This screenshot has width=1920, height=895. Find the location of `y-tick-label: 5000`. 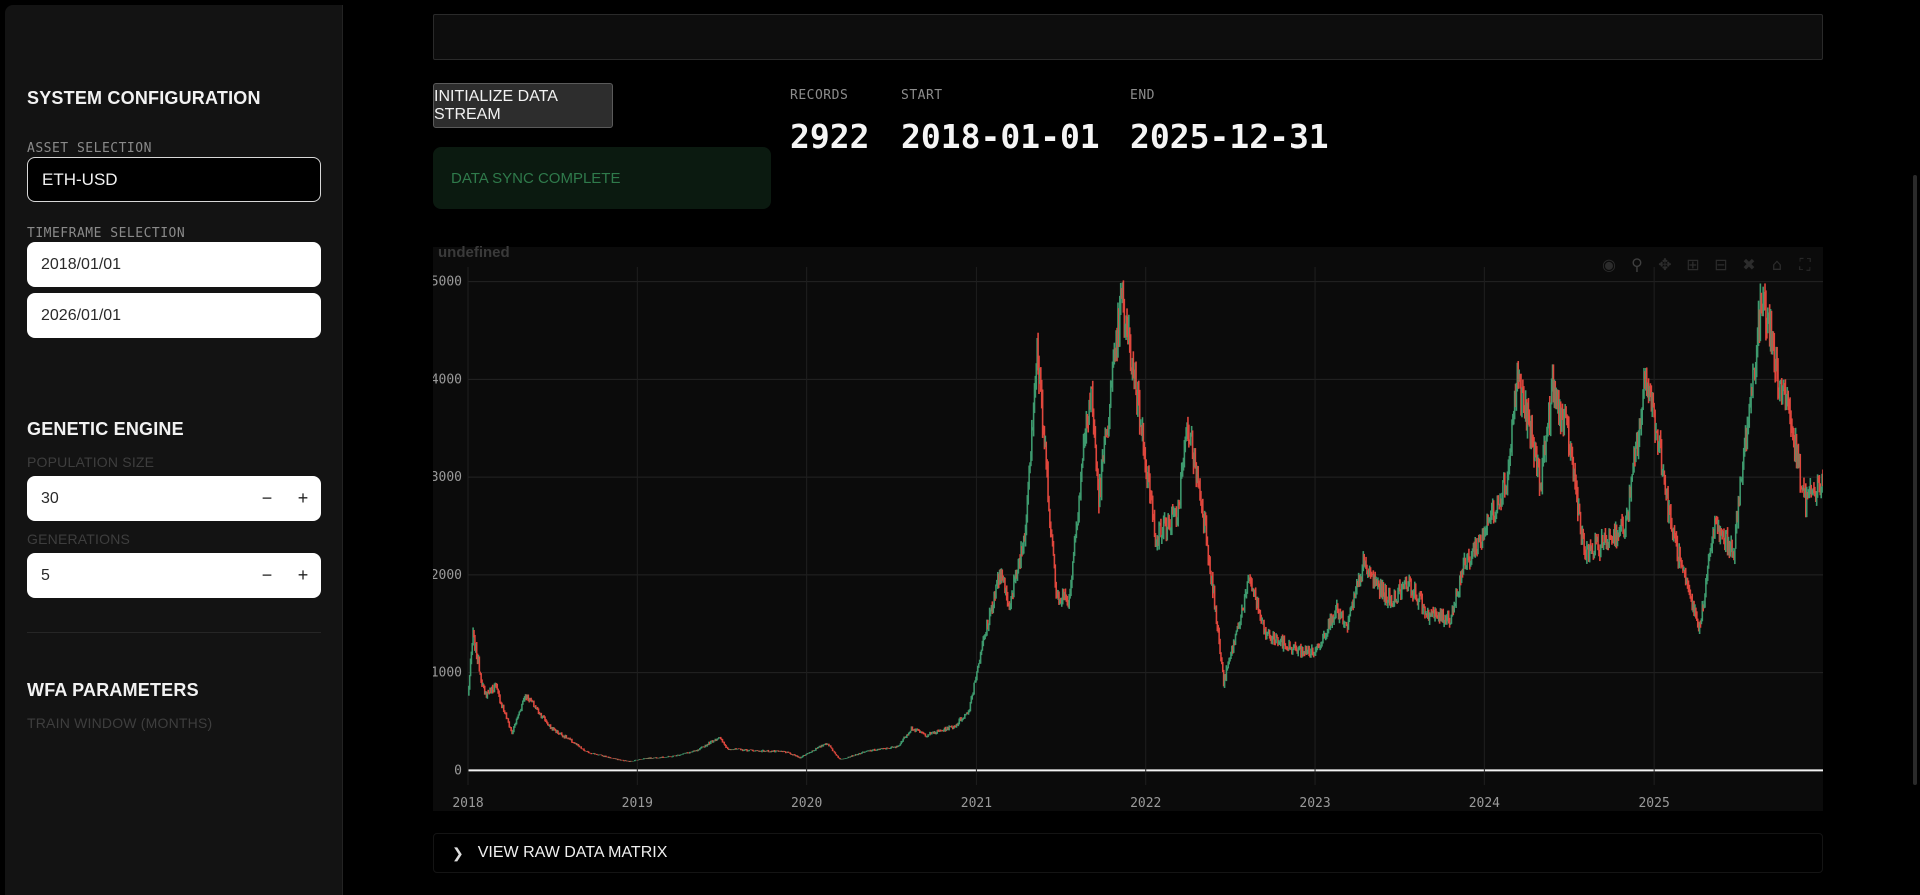

y-tick-label: 5000 is located at coordinates (447, 282).